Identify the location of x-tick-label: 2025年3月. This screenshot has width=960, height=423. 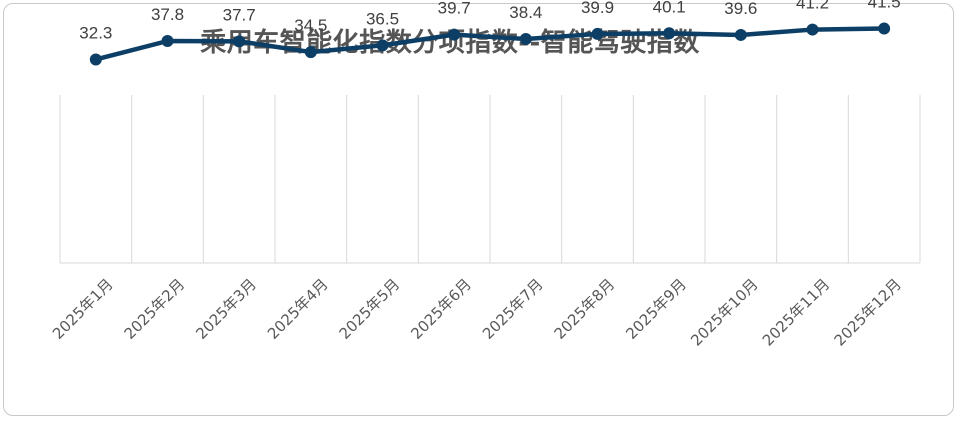
(226, 309).